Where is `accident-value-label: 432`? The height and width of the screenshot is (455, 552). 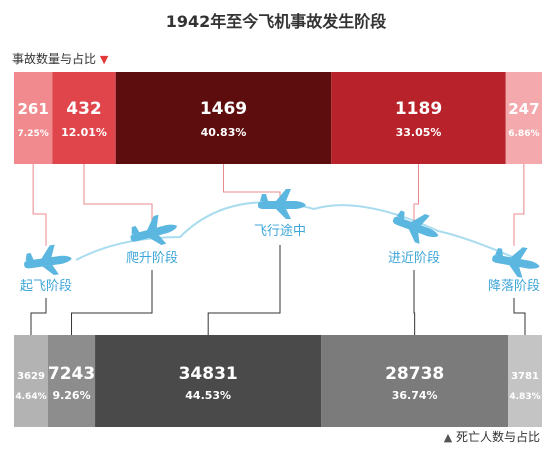 accident-value-label: 432 is located at coordinates (84, 109).